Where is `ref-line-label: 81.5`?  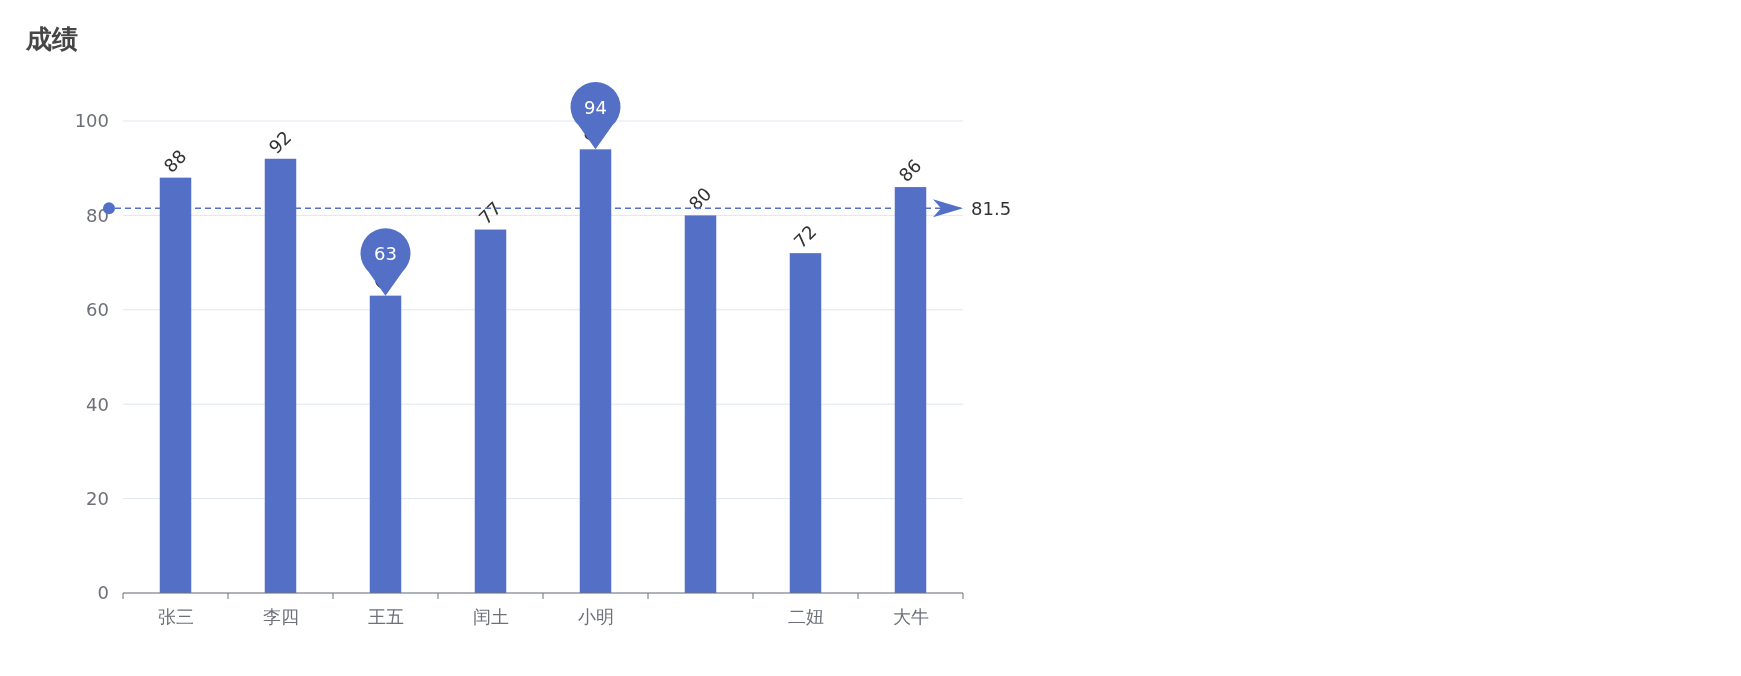 ref-line-label: 81.5 is located at coordinates (991, 208).